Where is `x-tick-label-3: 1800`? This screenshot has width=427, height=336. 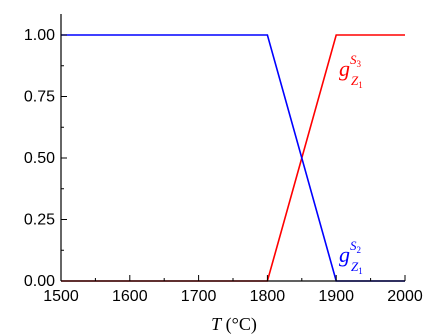
x-tick-label-3: 1800 is located at coordinates (268, 296).